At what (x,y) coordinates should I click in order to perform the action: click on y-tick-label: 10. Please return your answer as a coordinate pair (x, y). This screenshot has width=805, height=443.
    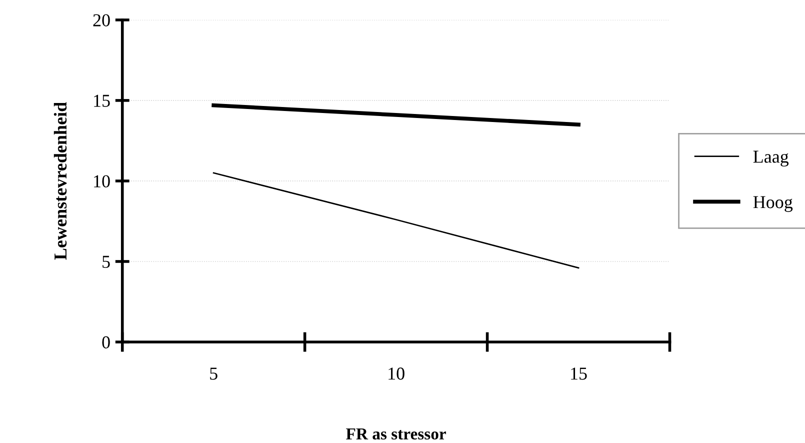
    Looking at the image, I should click on (102, 181).